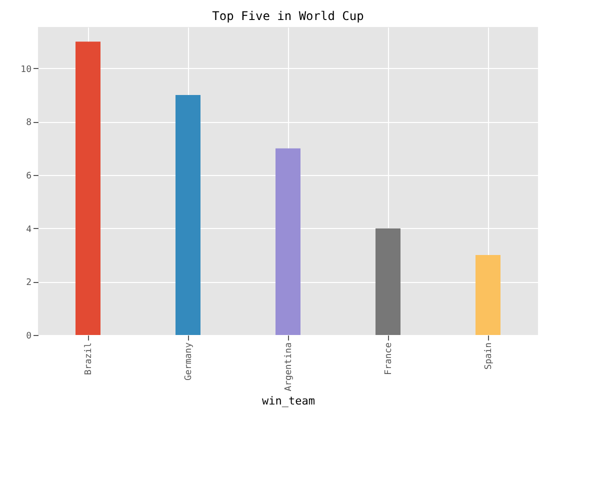  Describe the element at coordinates (289, 401) in the screenshot. I see `x-axis-title: win_team` at that location.